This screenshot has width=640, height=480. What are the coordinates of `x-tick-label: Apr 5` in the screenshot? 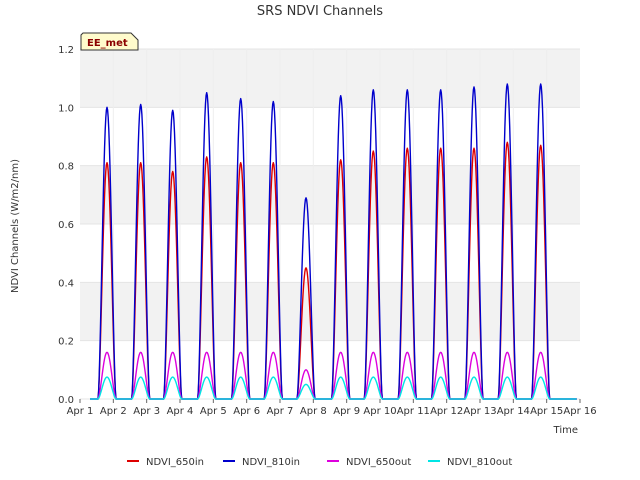 It's located at (213, 411).